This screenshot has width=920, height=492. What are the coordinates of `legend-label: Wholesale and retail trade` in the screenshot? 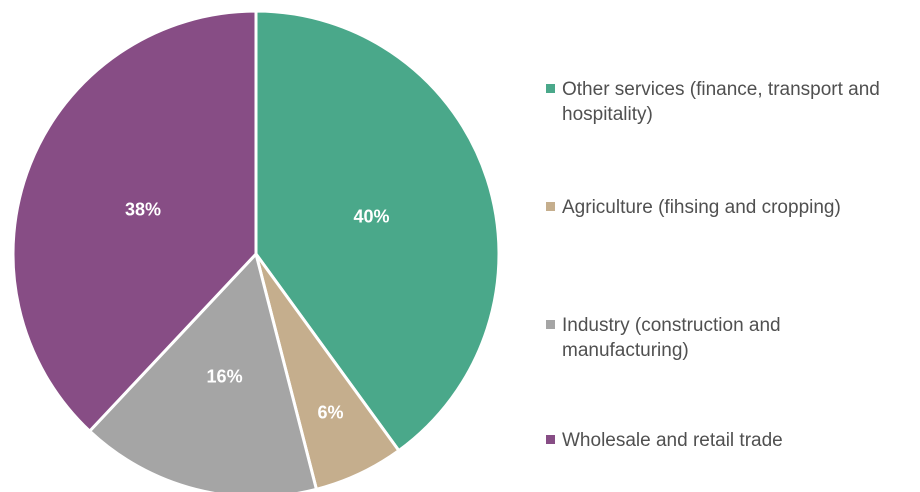 It's located at (672, 440).